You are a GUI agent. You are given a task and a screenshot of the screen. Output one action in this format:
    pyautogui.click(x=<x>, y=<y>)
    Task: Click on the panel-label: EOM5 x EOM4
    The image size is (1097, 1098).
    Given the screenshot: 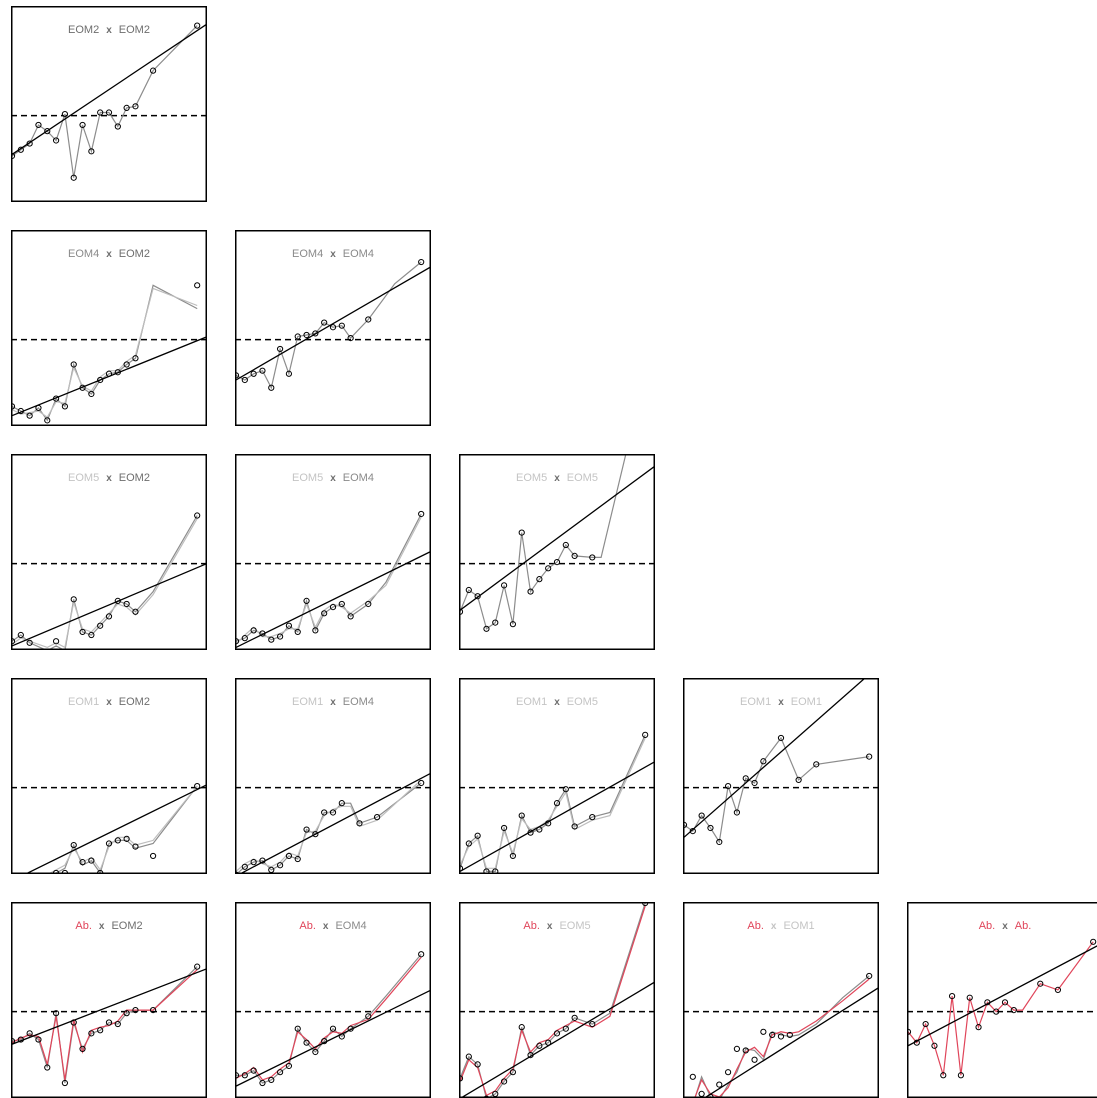 What is the action you would take?
    pyautogui.click(x=333, y=478)
    